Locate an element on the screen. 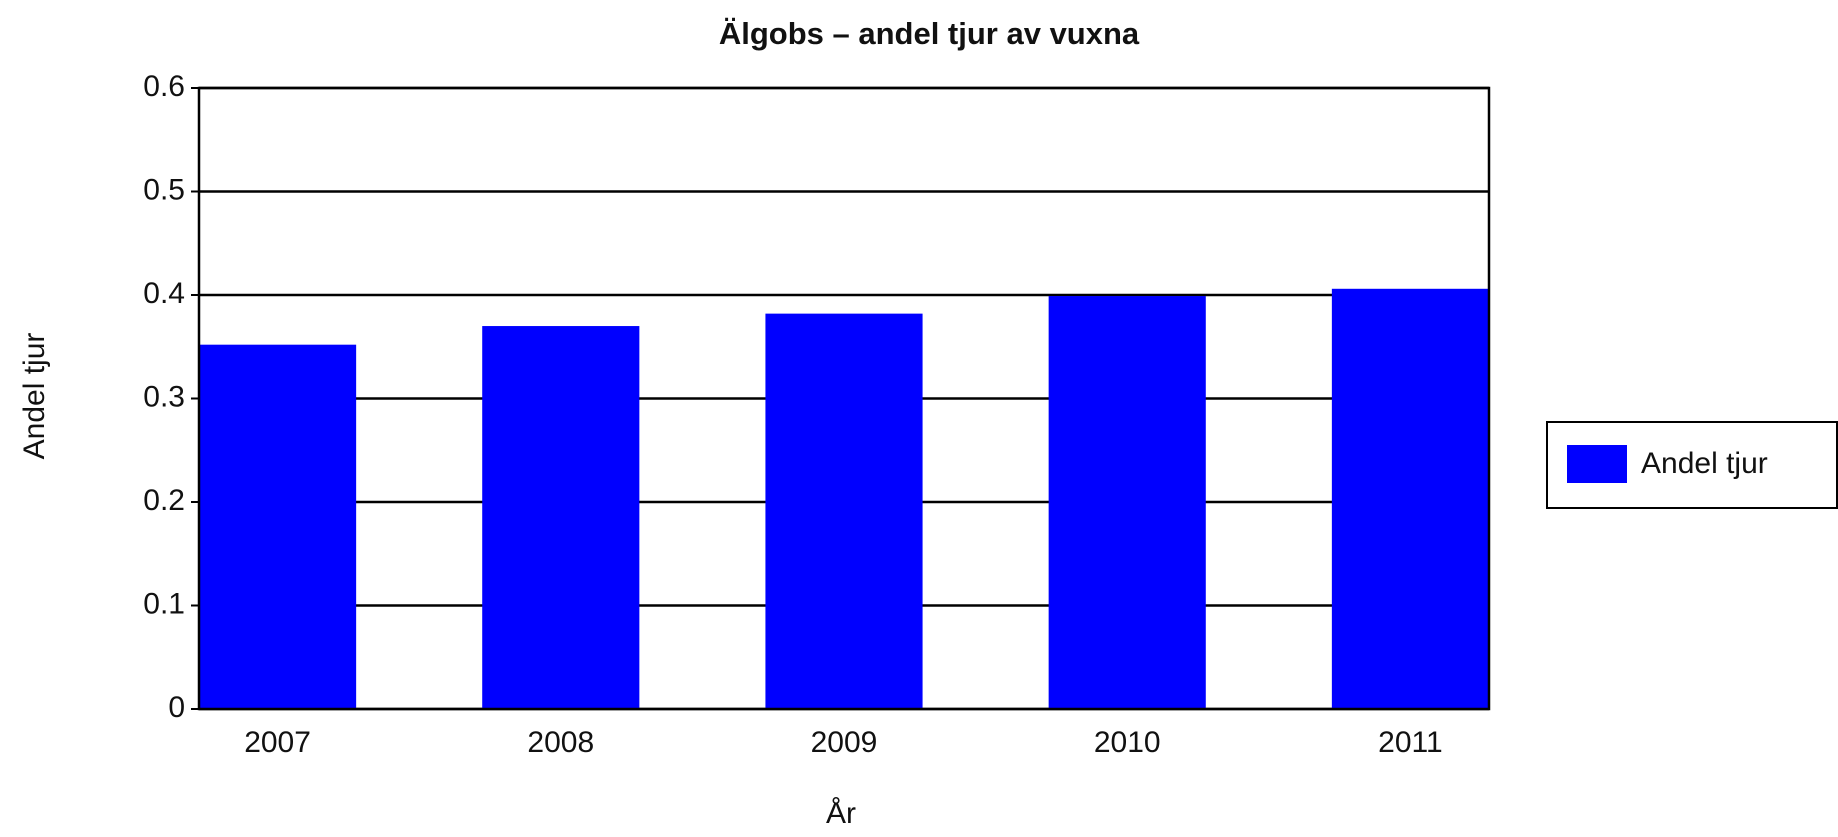 The width and height of the screenshot is (1838, 837). y-tick-label: 0.5 is located at coordinates (164, 189).